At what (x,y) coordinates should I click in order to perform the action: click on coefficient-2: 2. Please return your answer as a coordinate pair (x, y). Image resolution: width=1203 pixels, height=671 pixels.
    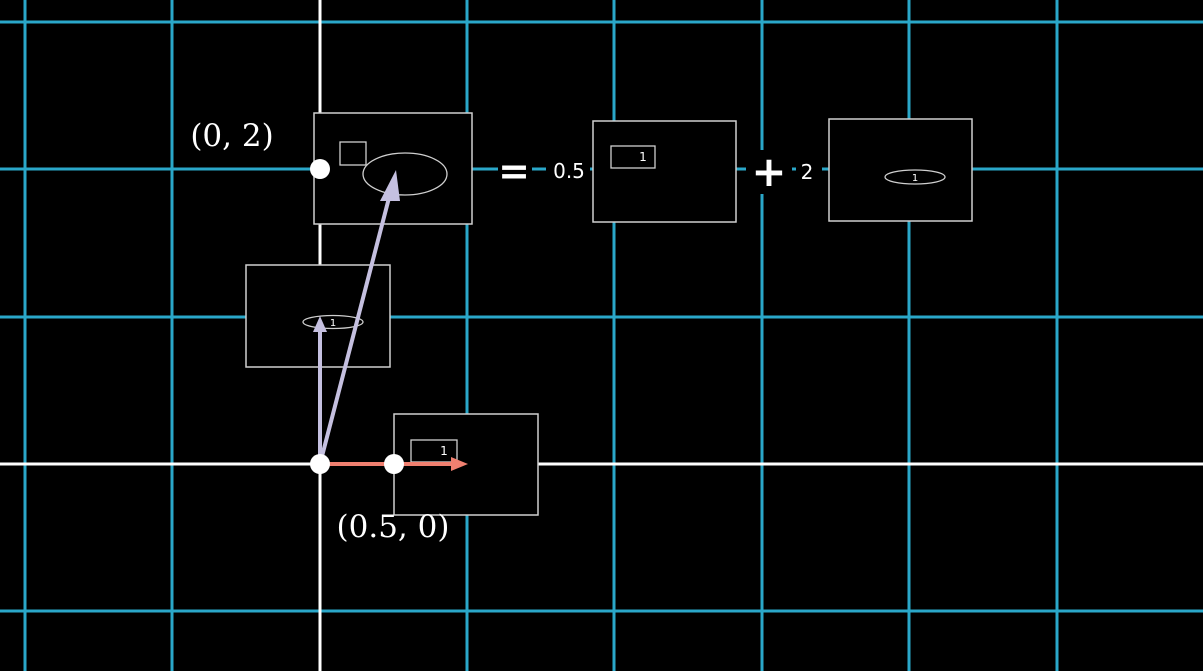
    Looking at the image, I should click on (807, 172).